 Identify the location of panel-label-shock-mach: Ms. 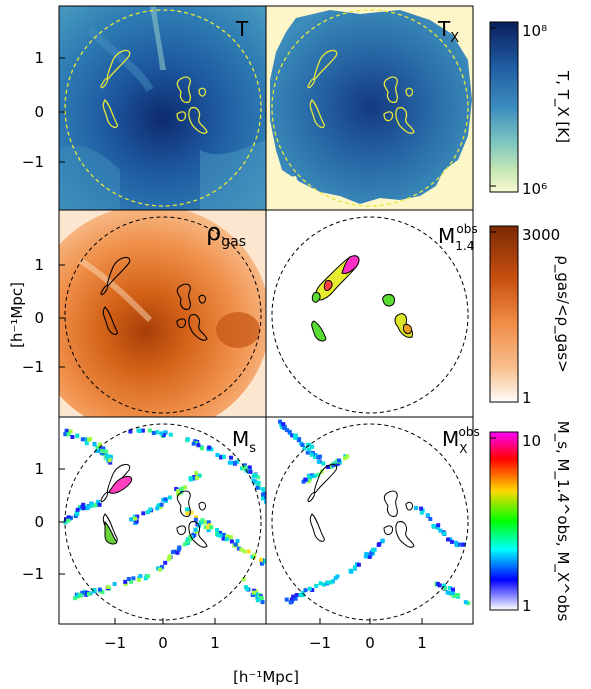
(244, 441).